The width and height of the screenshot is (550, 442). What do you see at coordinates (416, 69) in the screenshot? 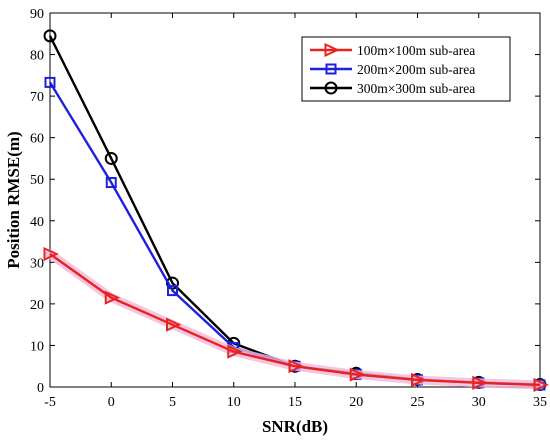
I see `legend-label: 200m×200m sub-area` at bounding box center [416, 69].